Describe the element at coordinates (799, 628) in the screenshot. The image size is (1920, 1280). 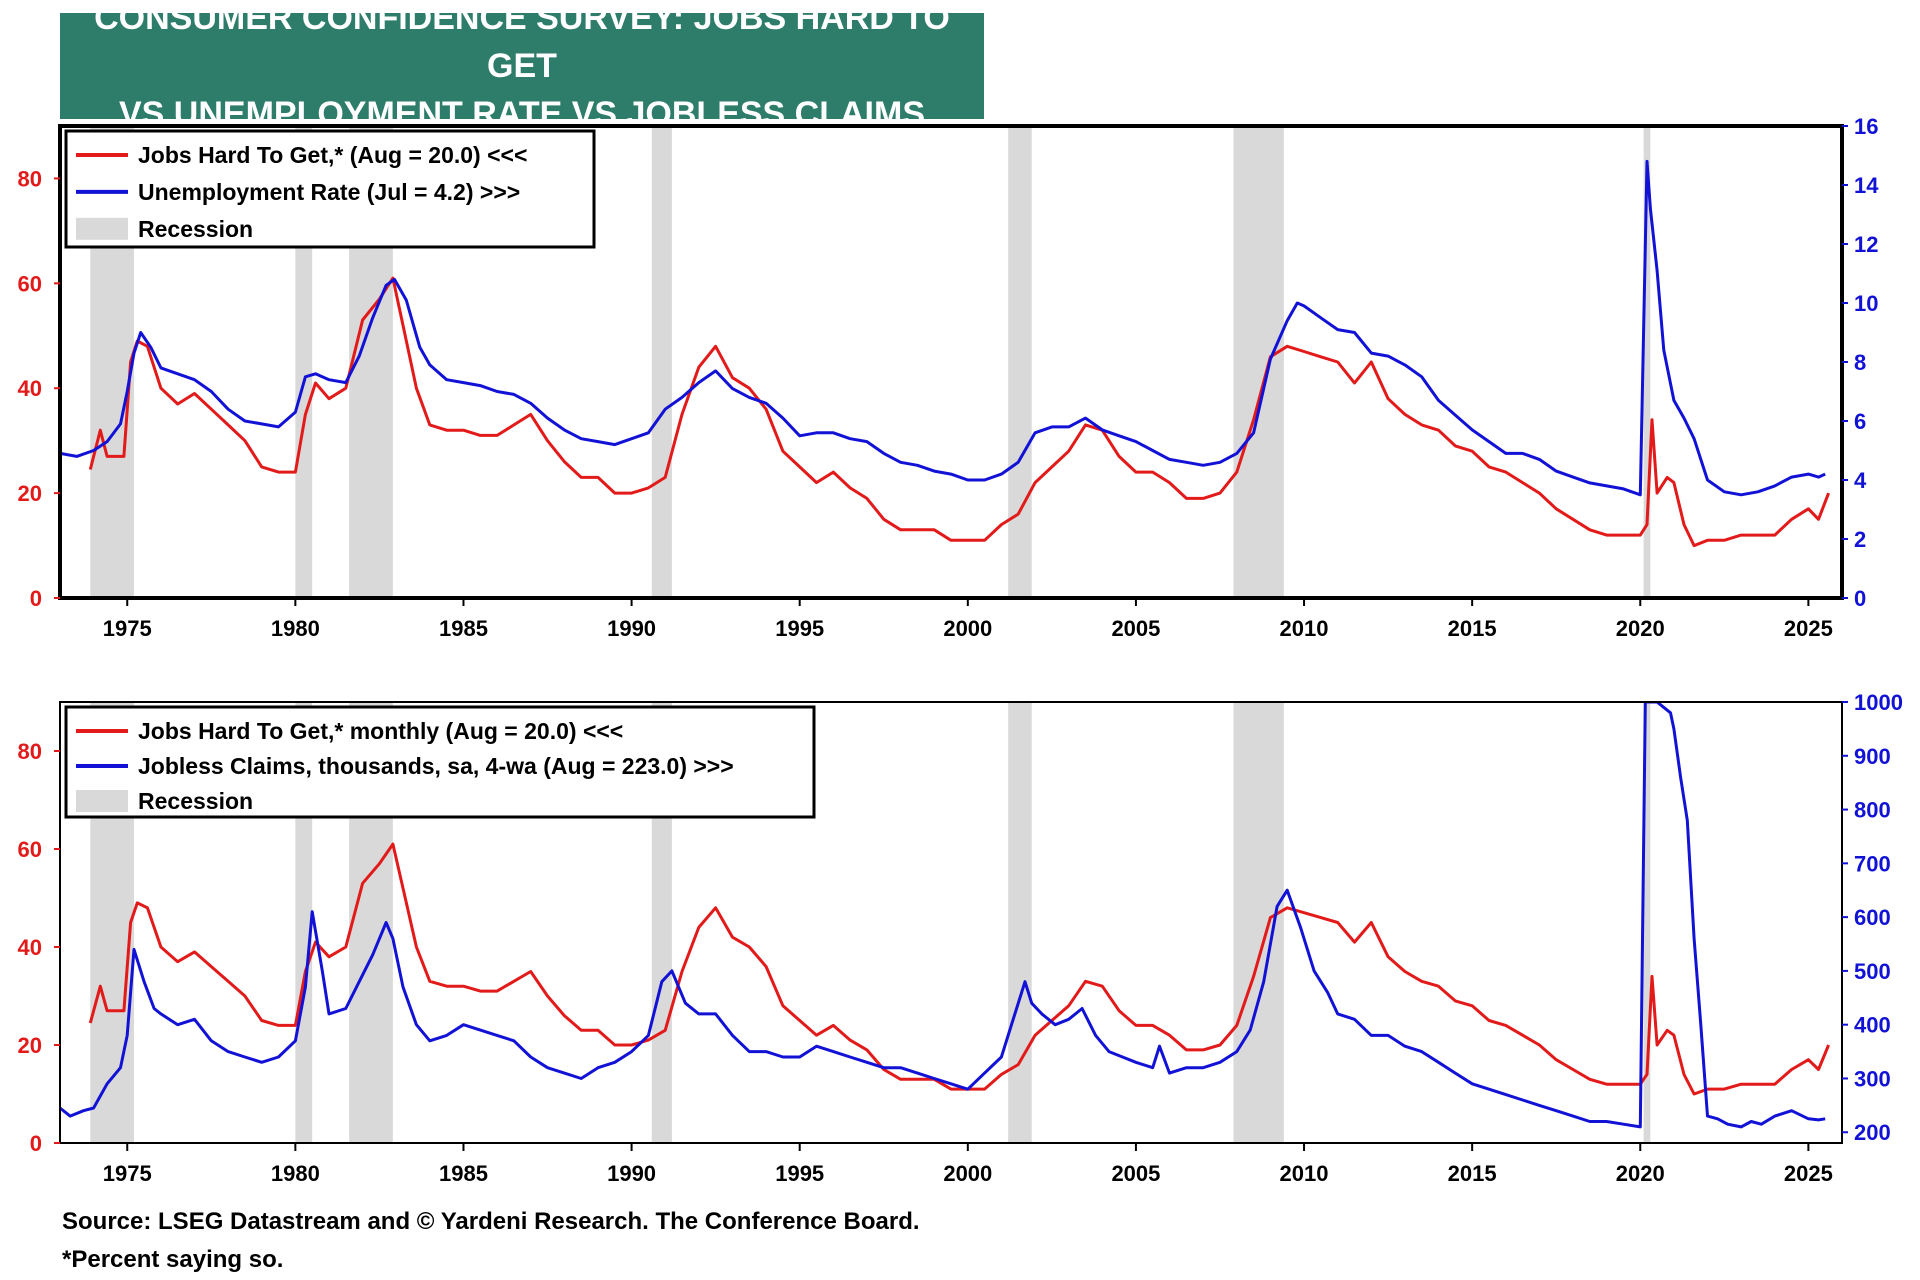
I see `top-x-tick-label: 1995` at that location.